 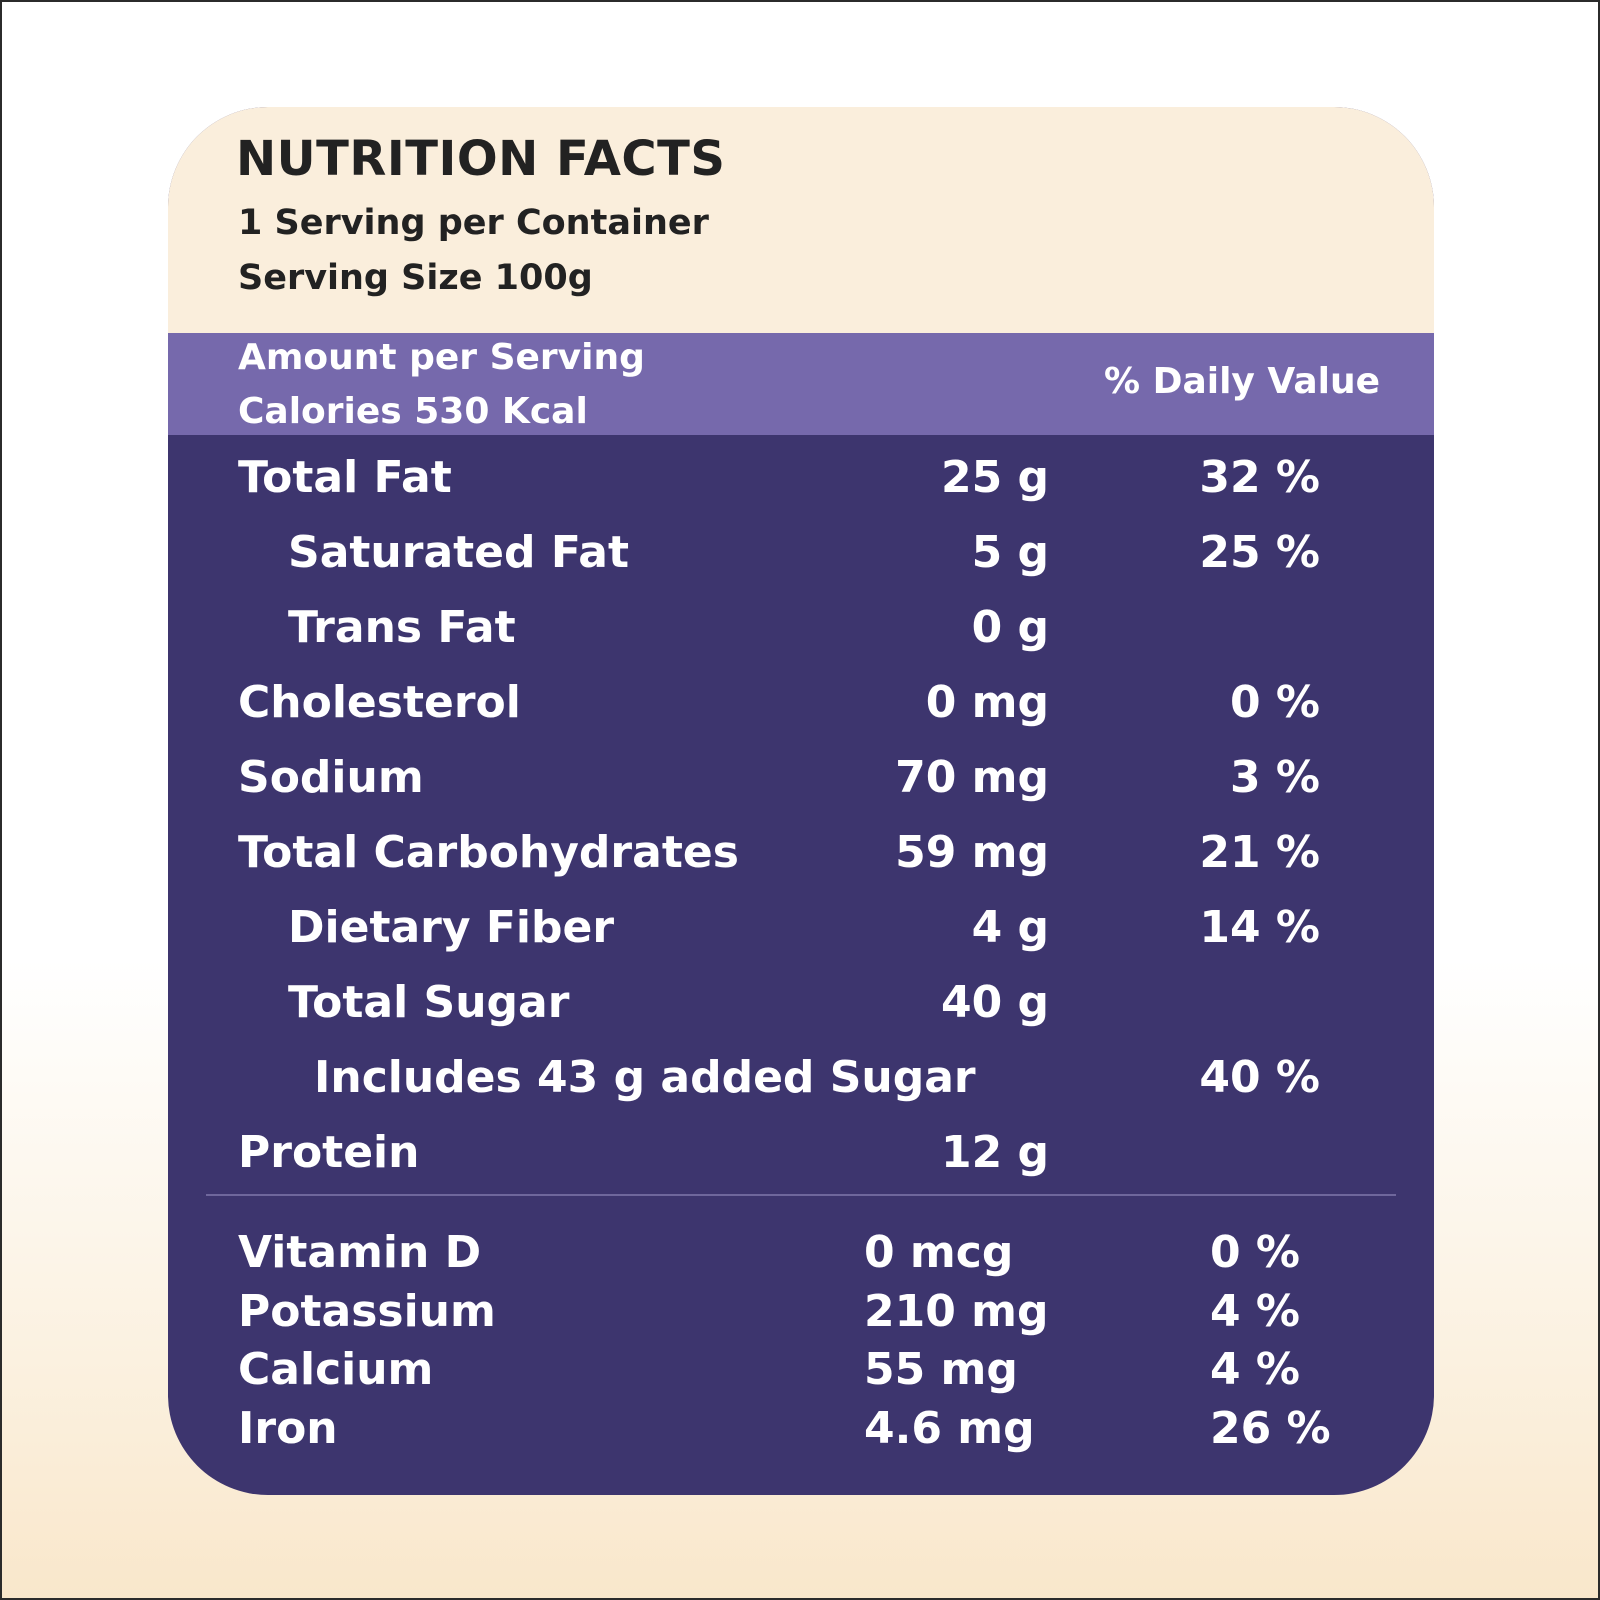 What do you see at coordinates (1259, 552) in the screenshot?
I see `nutrient-daily-value: 25 %` at bounding box center [1259, 552].